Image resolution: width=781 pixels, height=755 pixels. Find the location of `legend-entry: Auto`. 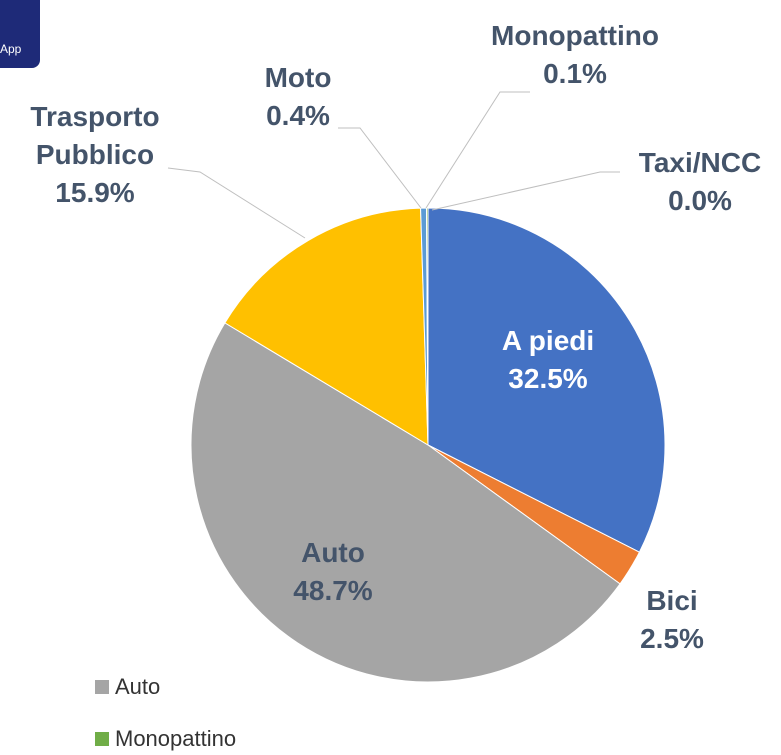

legend-entry: Auto is located at coordinates (127, 687).